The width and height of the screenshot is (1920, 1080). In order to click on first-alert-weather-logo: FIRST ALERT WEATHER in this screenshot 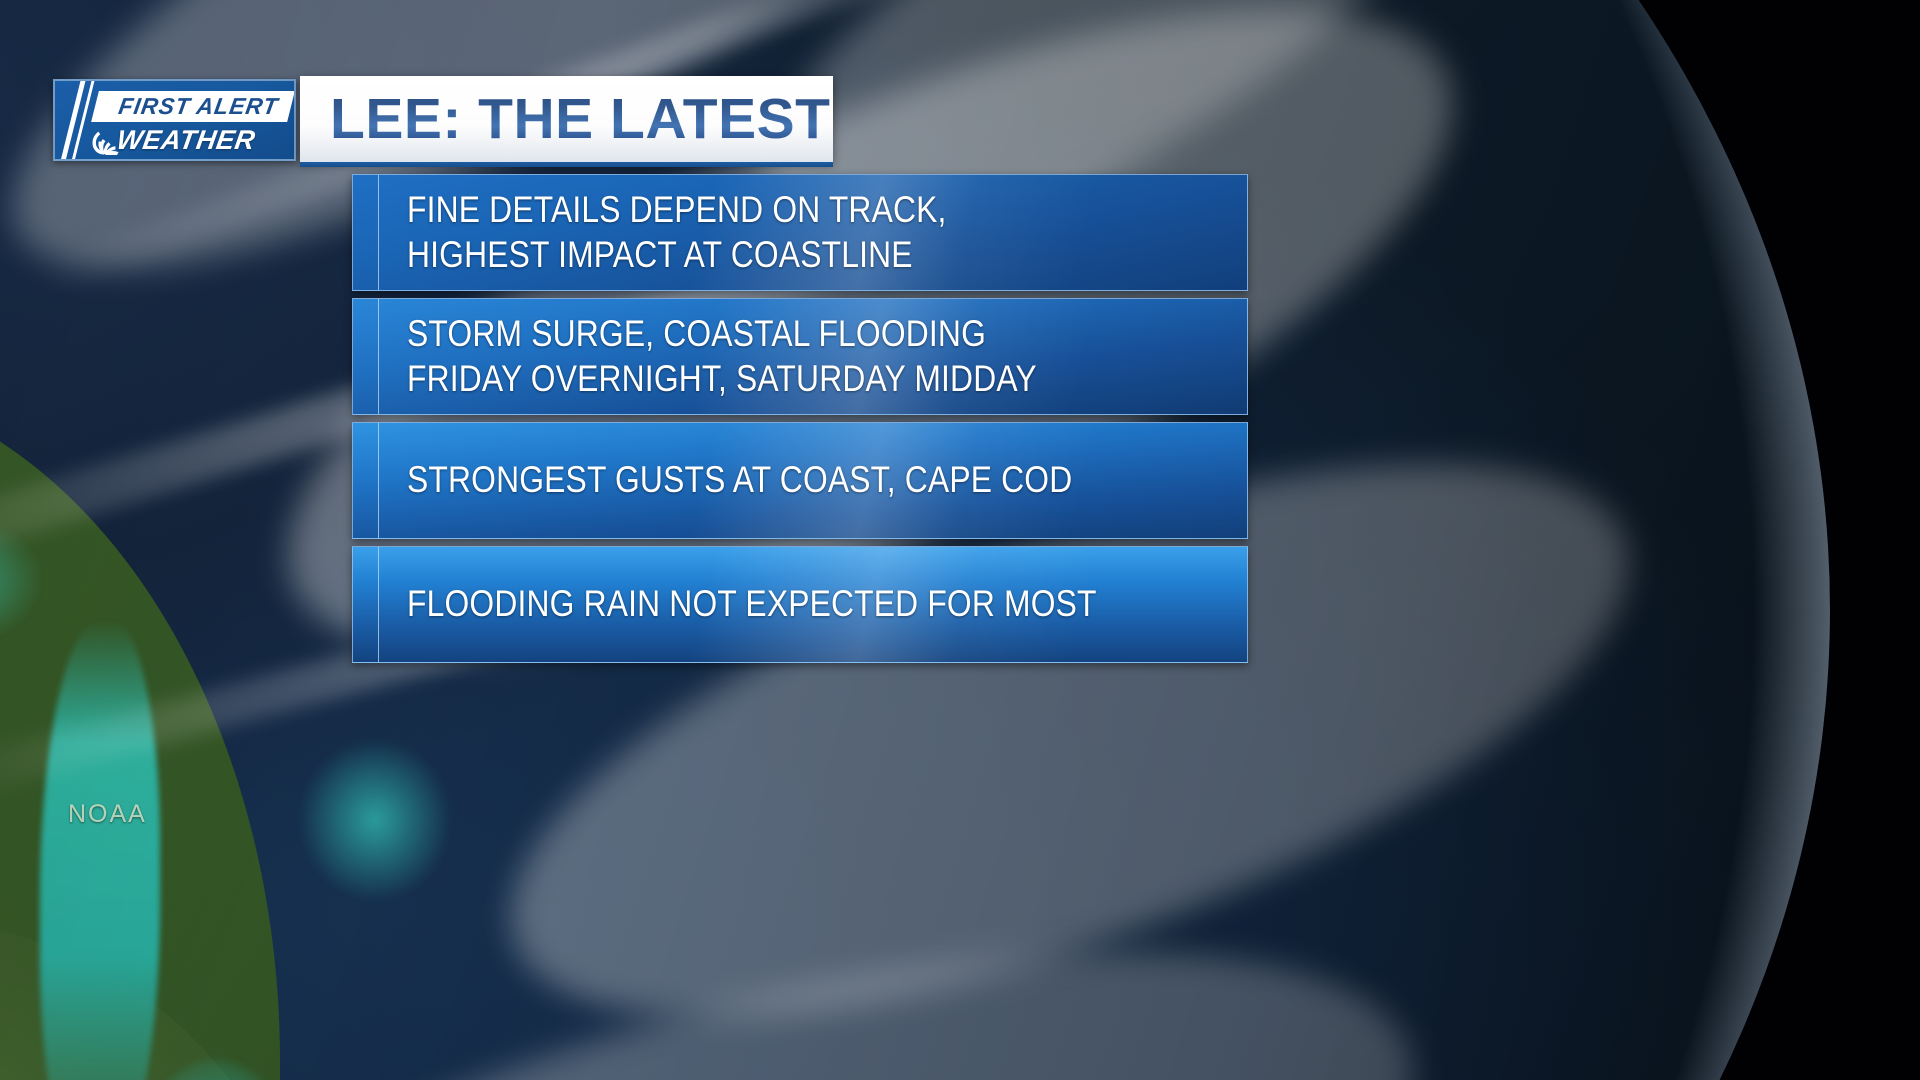, I will do `click(174, 120)`.